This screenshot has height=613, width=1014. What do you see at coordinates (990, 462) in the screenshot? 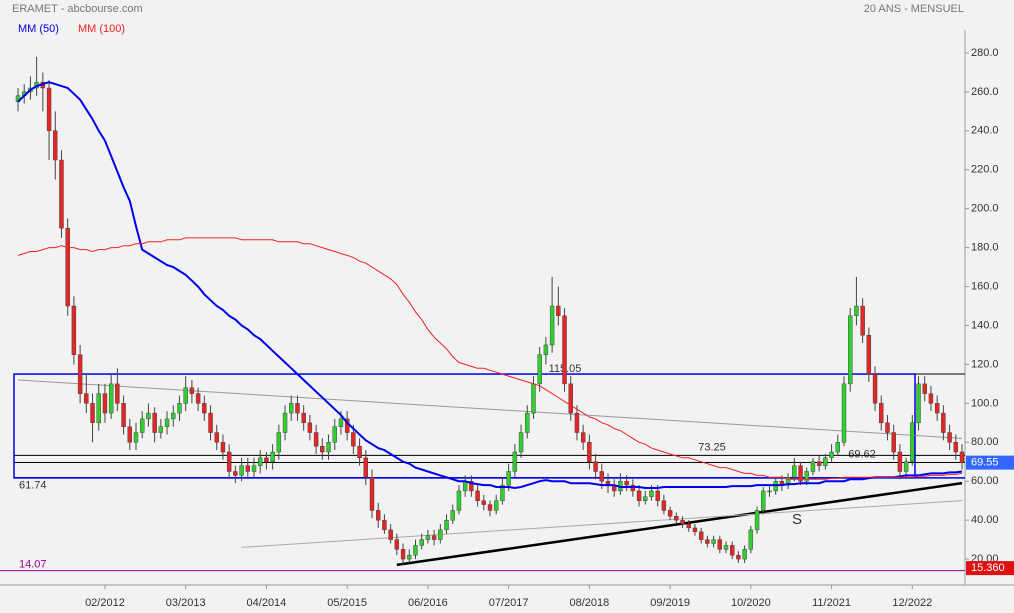
I see `last-price-box` at bounding box center [990, 462].